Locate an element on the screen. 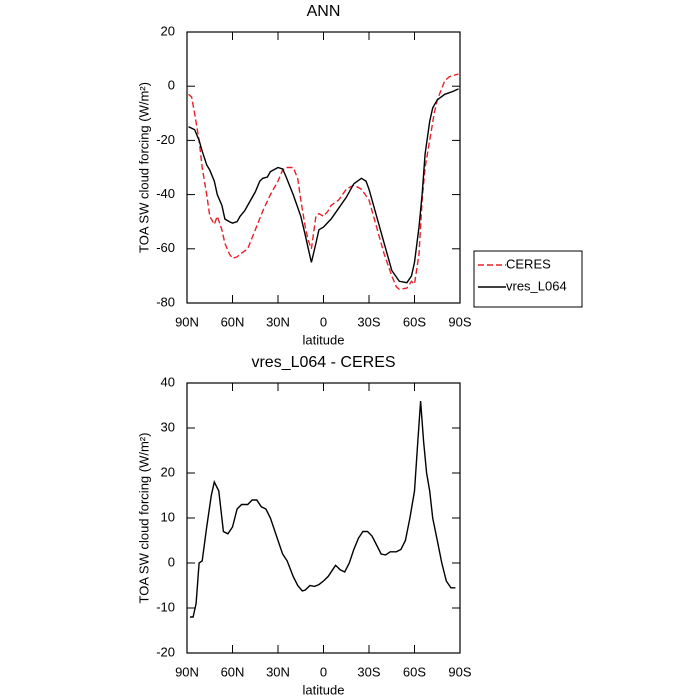  y-tick-label: -10 is located at coordinates (165, 606).